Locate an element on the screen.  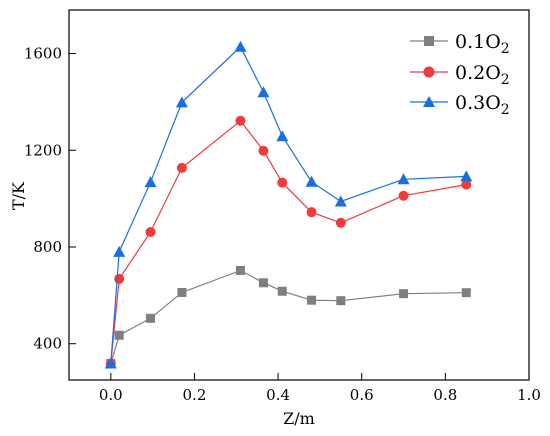
x-tick-label: 0.8 is located at coordinates (445, 395).